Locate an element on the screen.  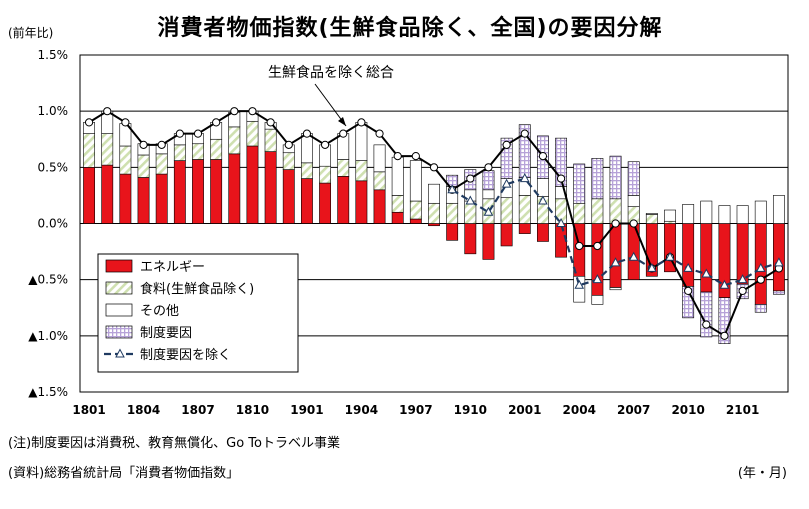
x-tick-label: 1907 is located at coordinates (415, 410).